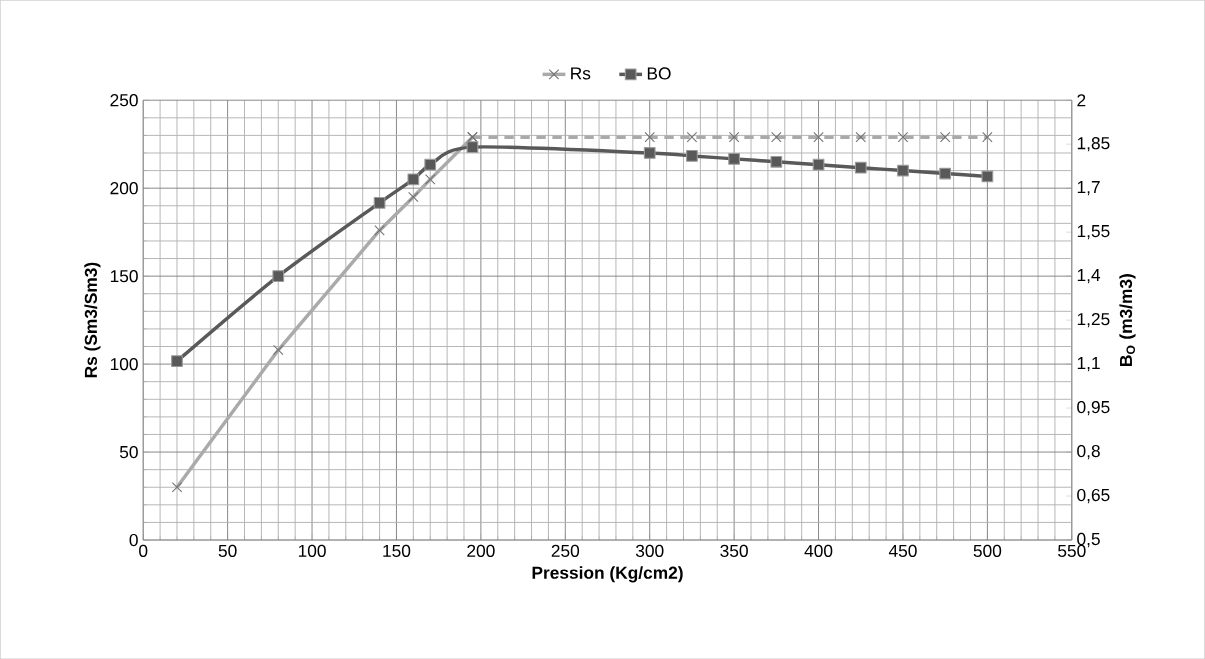  What do you see at coordinates (818, 550) in the screenshot?
I see `x-tick-label: 400` at bounding box center [818, 550].